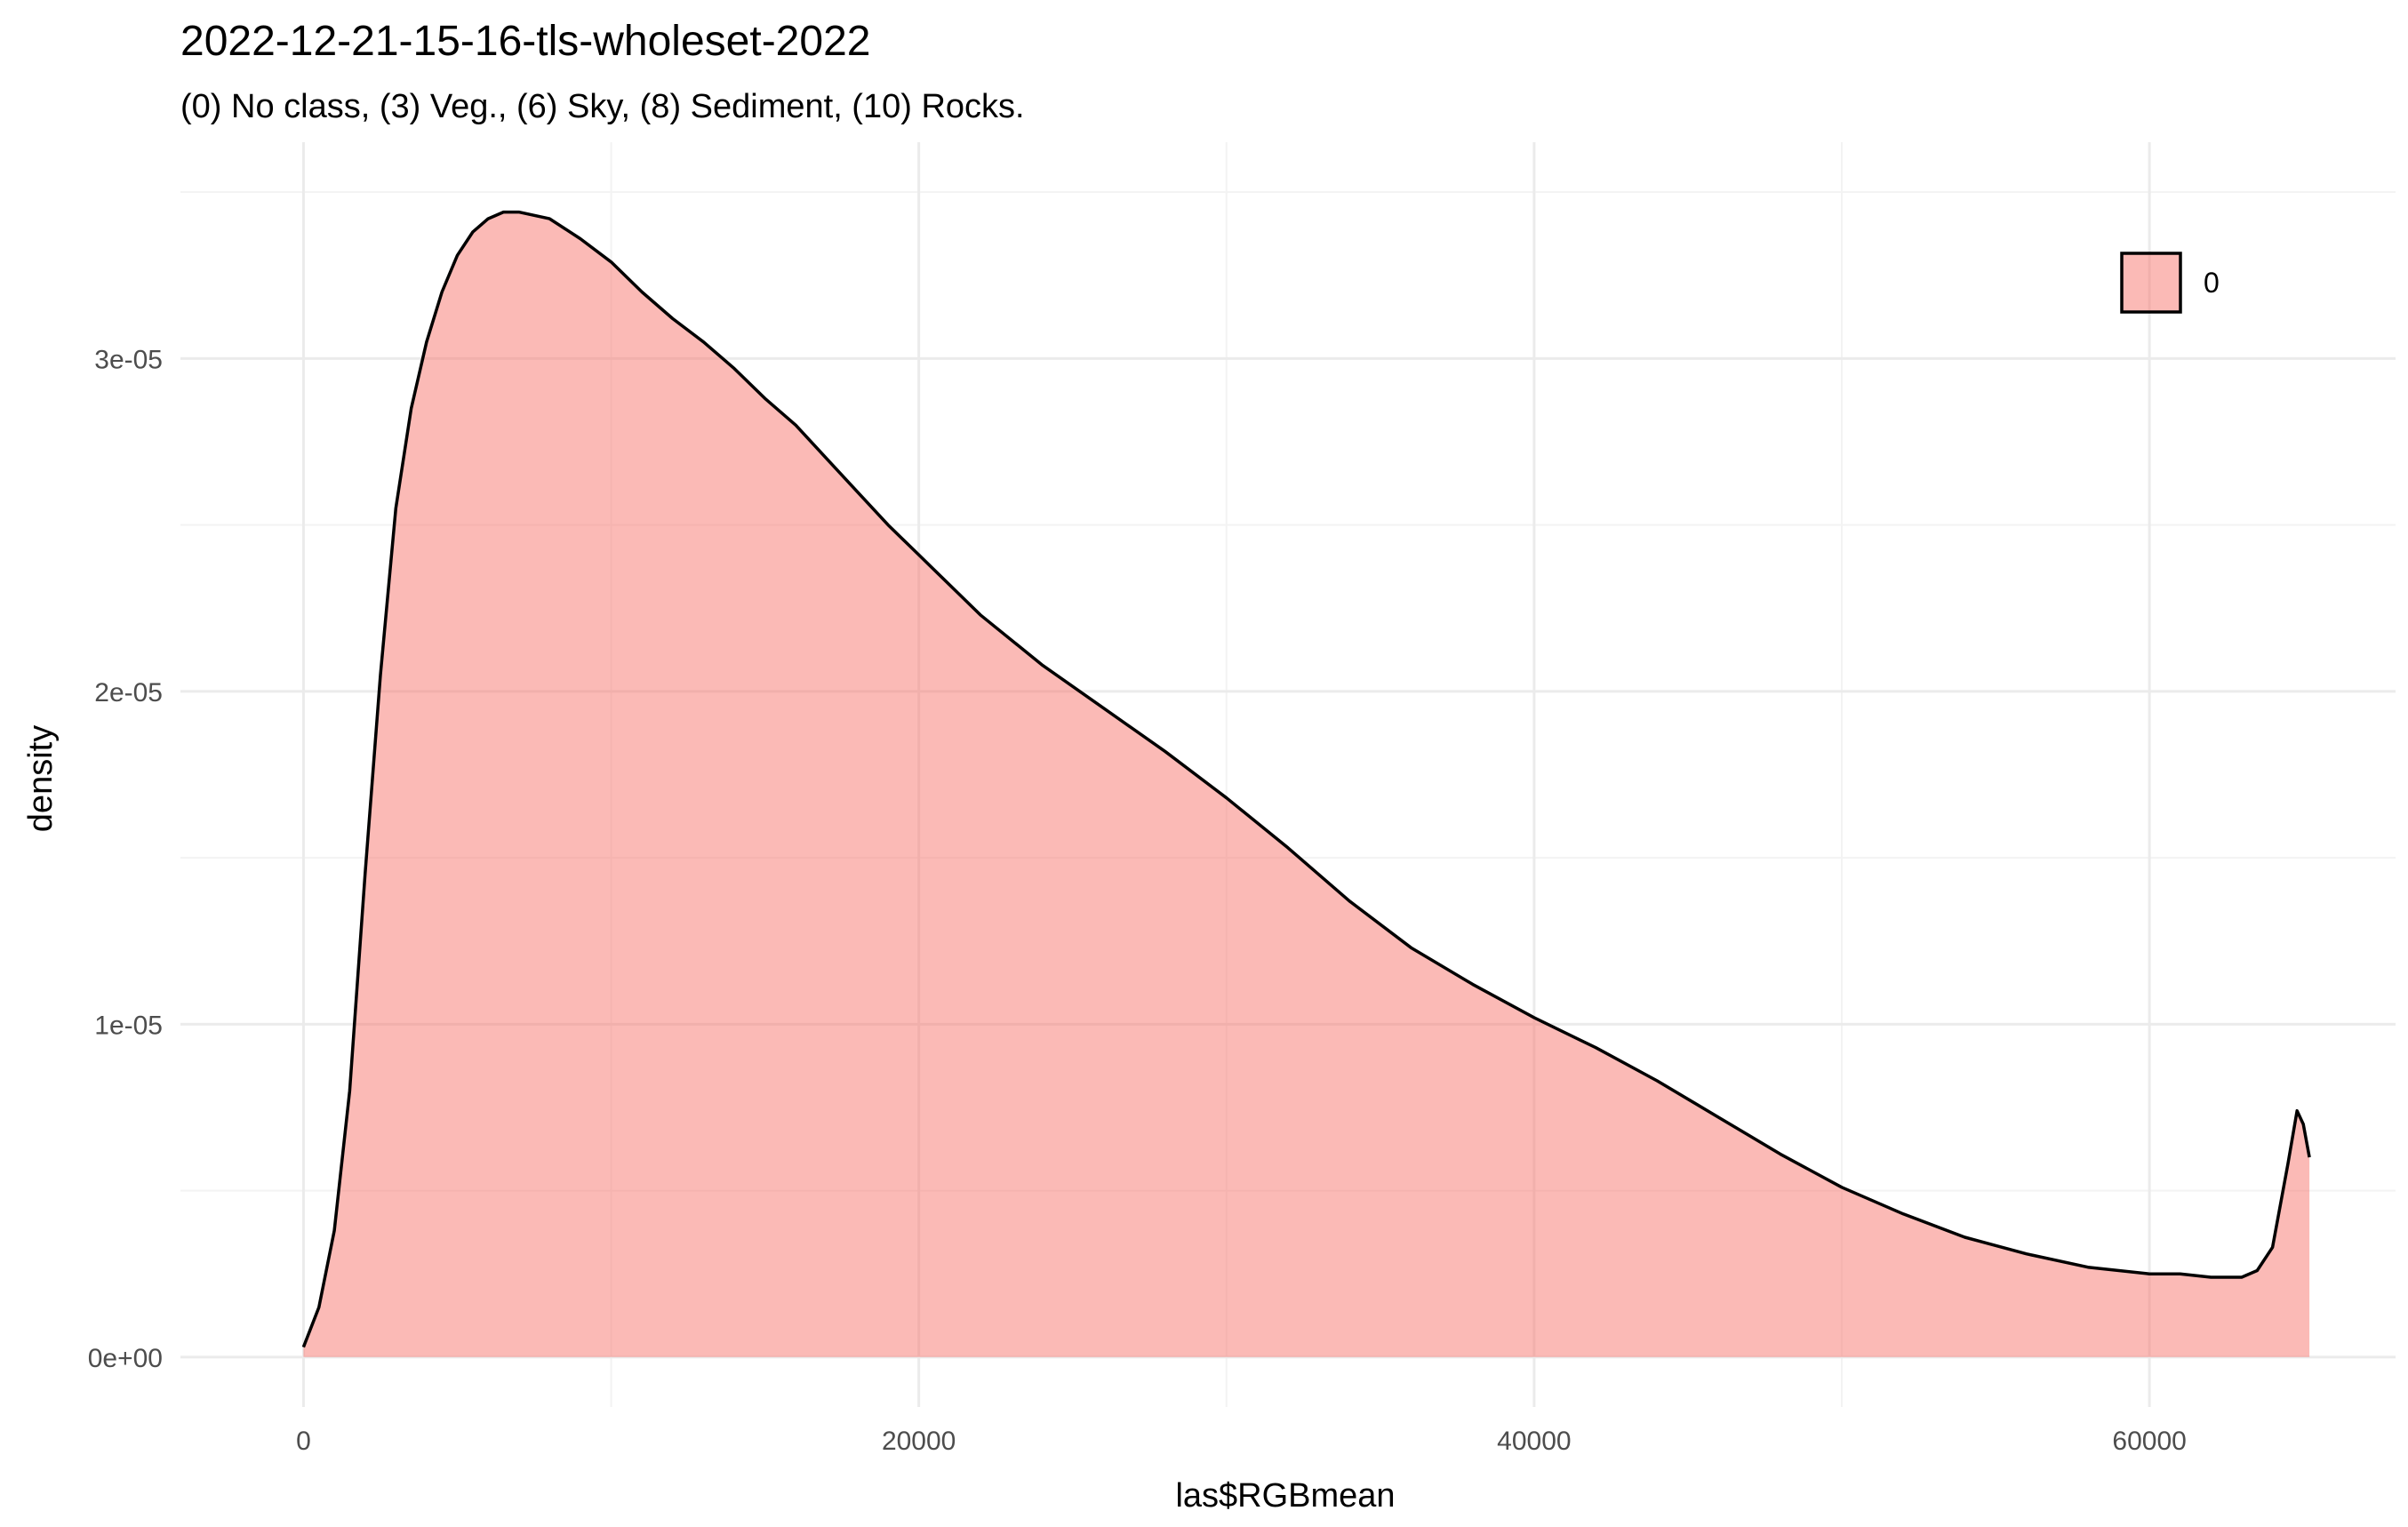  I want to click on y-tick-label: 1e-05, so click(128, 1025).